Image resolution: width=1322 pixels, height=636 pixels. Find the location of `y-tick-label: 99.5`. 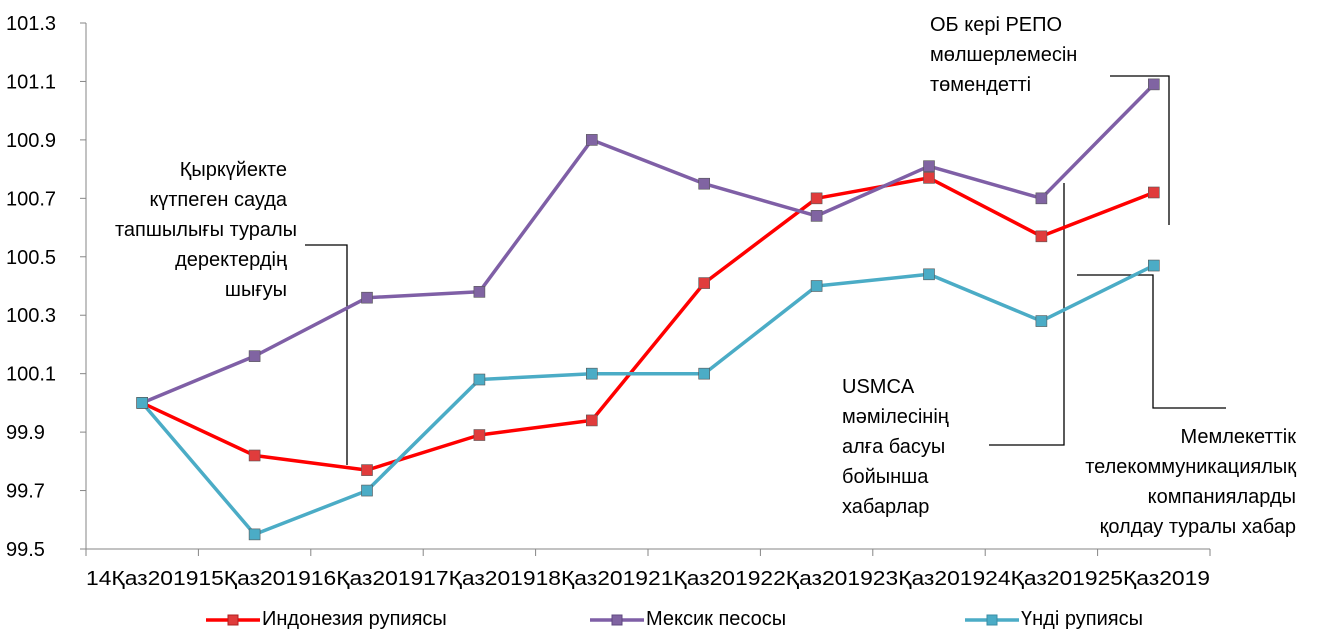

y-tick-label: 99.5 is located at coordinates (25, 550).